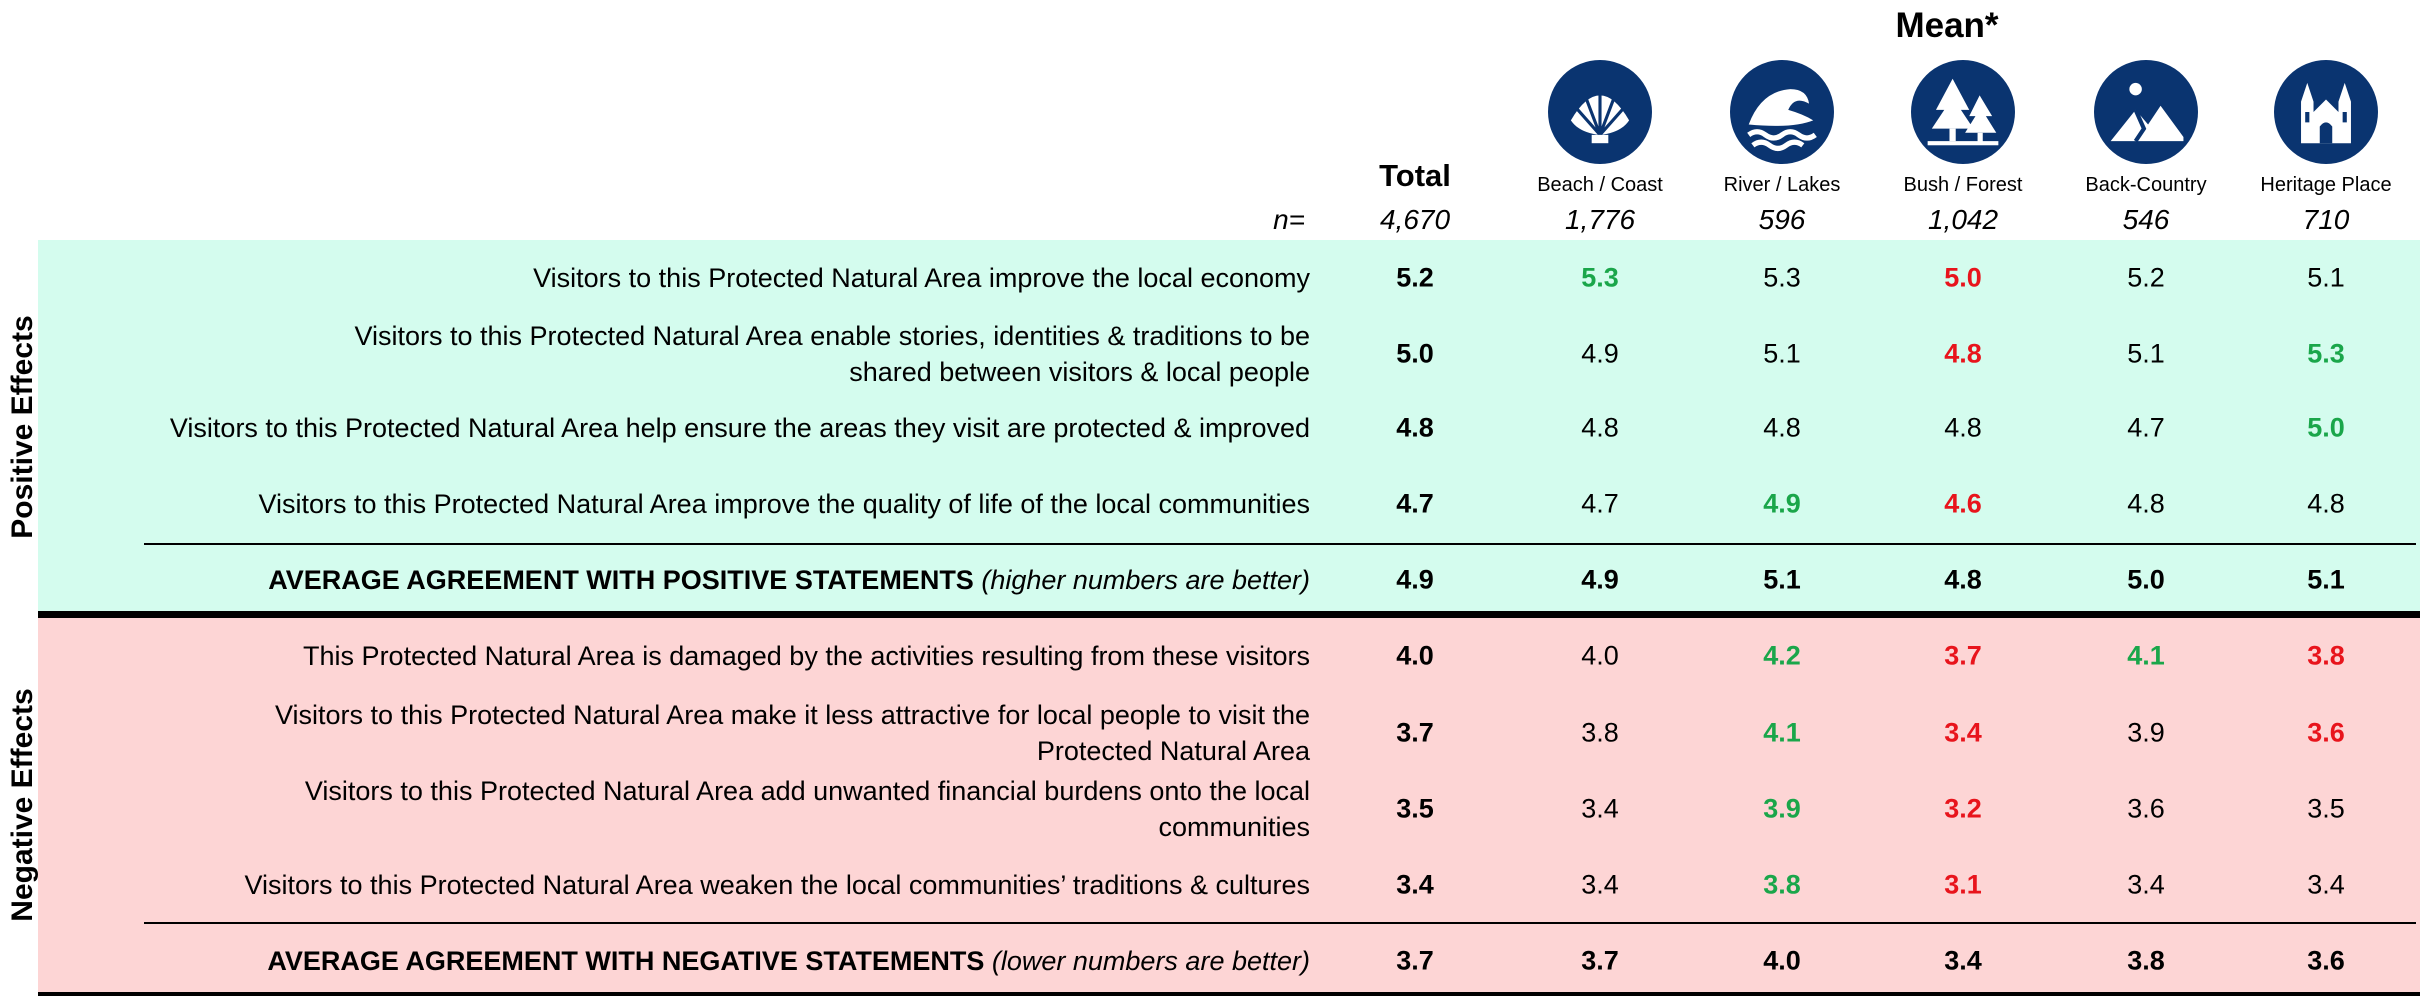 The width and height of the screenshot is (2420, 996). Describe the element at coordinates (1963, 219) in the screenshot. I see `column-n: 1,042` at that location.